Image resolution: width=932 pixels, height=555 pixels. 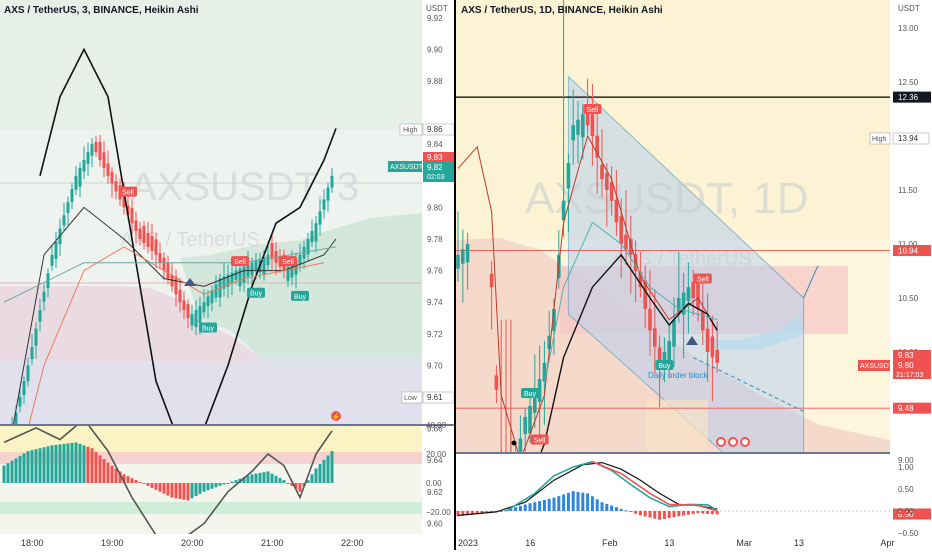 I want to click on right-time-label: Mar, so click(x=744, y=543).